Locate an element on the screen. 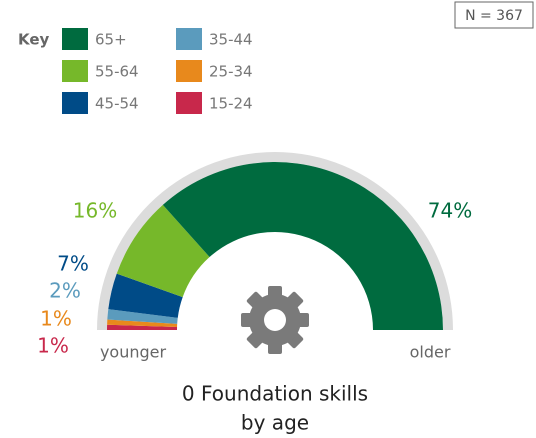  value-label: 74% is located at coordinates (450, 211).